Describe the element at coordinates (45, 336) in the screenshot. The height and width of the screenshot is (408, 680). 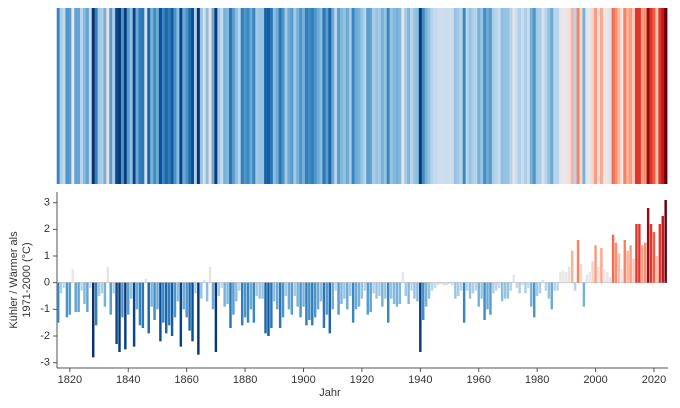
I see `y-tick-label: -2` at that location.